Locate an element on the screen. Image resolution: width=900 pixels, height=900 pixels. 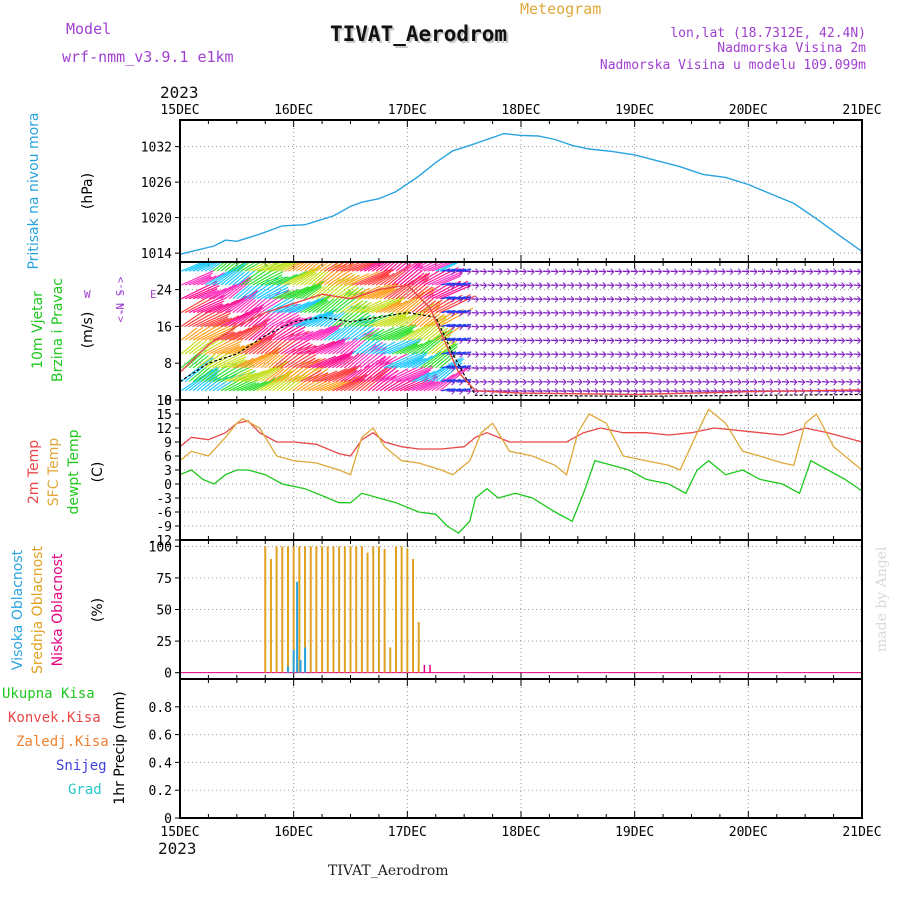
cloud-ytick-label: 0 is located at coordinates (168, 674).